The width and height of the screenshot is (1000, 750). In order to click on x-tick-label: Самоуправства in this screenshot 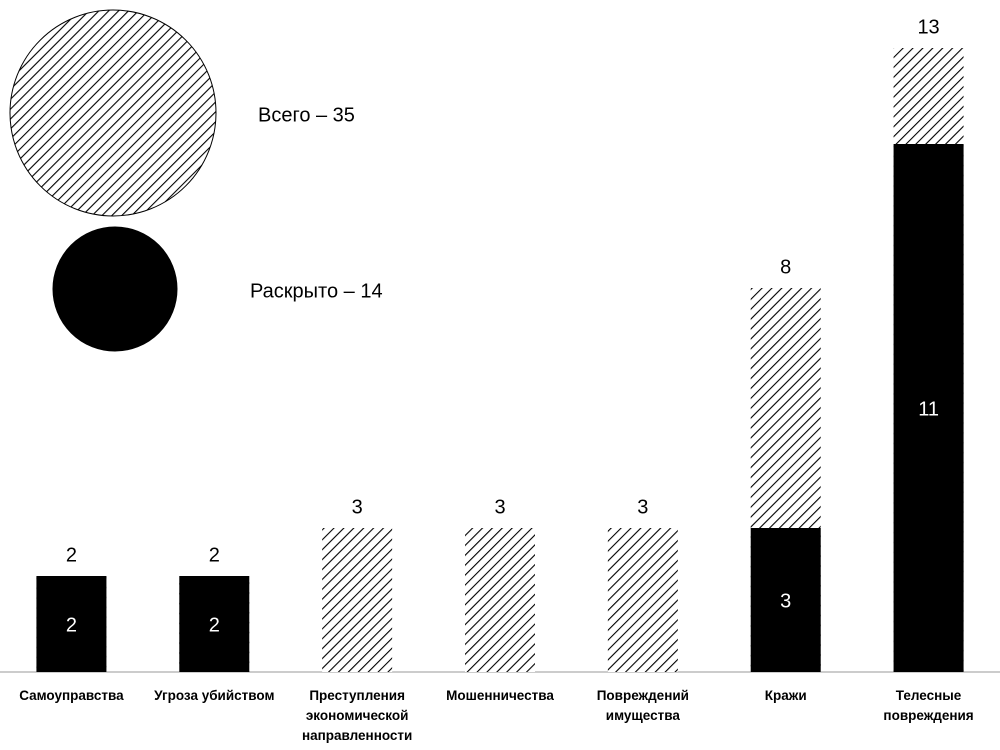, I will do `click(71, 695)`.